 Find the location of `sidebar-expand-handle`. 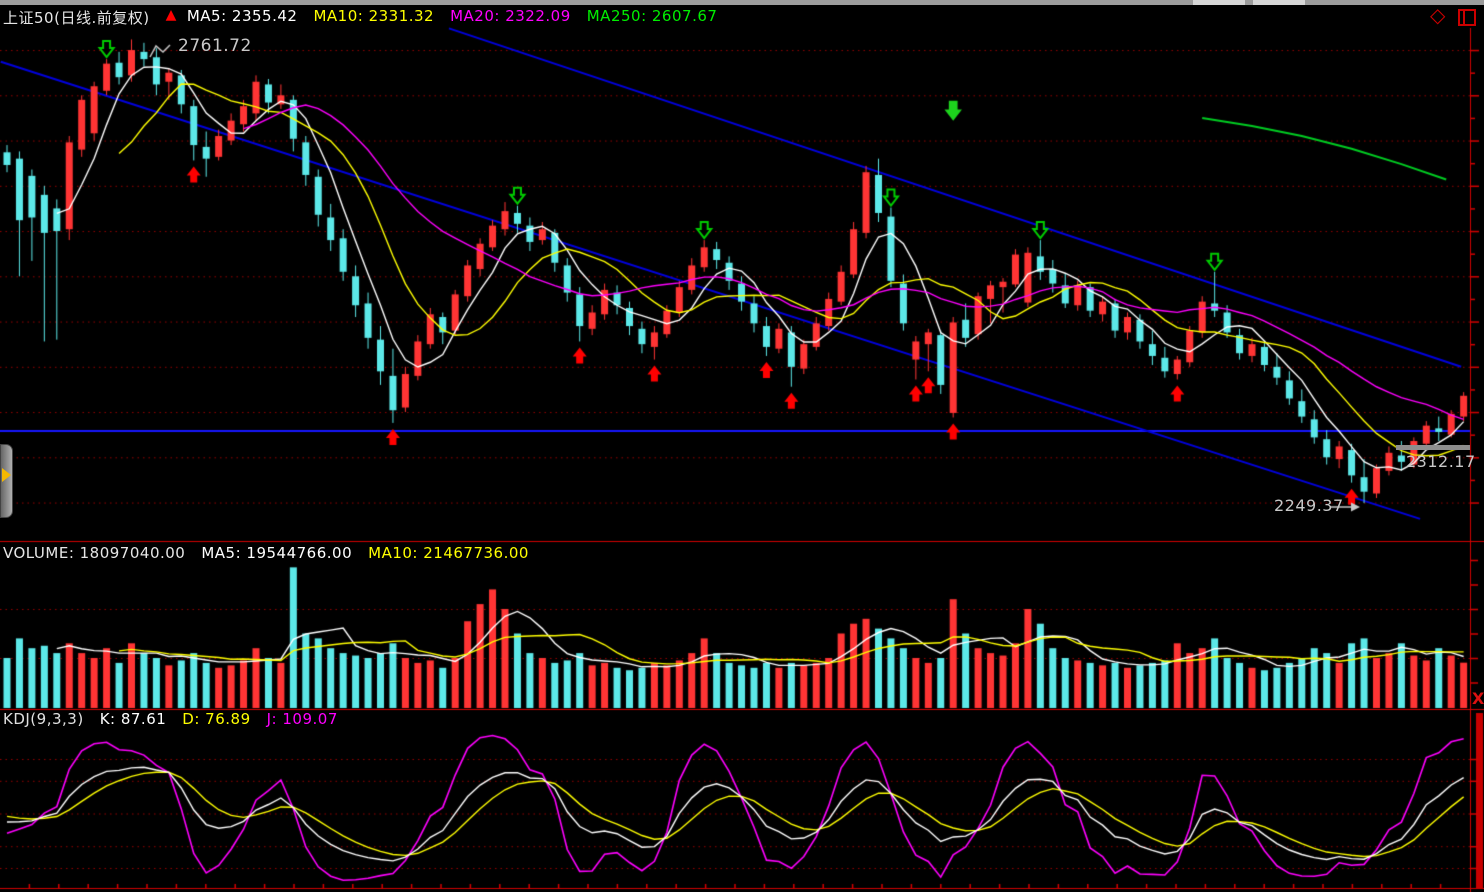

sidebar-expand-handle is located at coordinates (6, 481).